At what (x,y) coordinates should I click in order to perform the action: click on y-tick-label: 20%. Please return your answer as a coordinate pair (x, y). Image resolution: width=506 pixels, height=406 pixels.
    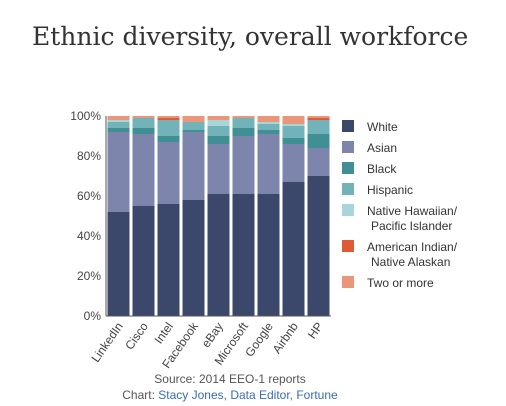
    Looking at the image, I should click on (89, 276).